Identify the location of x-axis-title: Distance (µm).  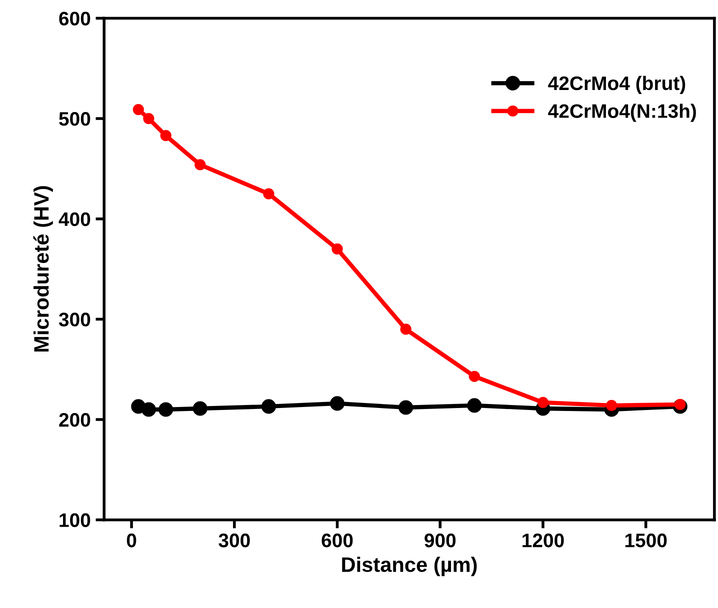
(409, 566).